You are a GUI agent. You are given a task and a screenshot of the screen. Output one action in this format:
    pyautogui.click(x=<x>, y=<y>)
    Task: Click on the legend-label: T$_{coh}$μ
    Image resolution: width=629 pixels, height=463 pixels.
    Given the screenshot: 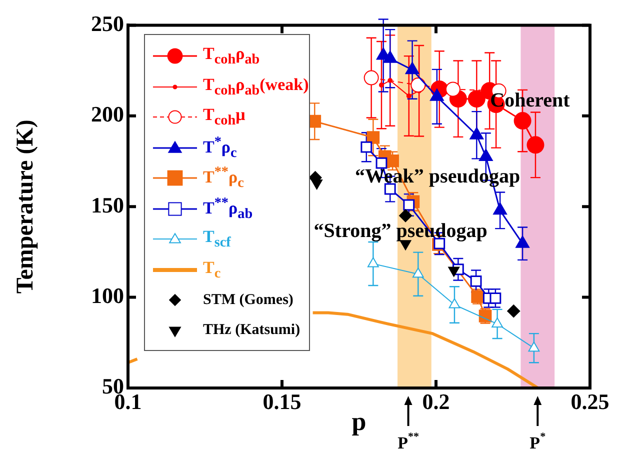 What is the action you would take?
    pyautogui.click(x=224, y=117)
    